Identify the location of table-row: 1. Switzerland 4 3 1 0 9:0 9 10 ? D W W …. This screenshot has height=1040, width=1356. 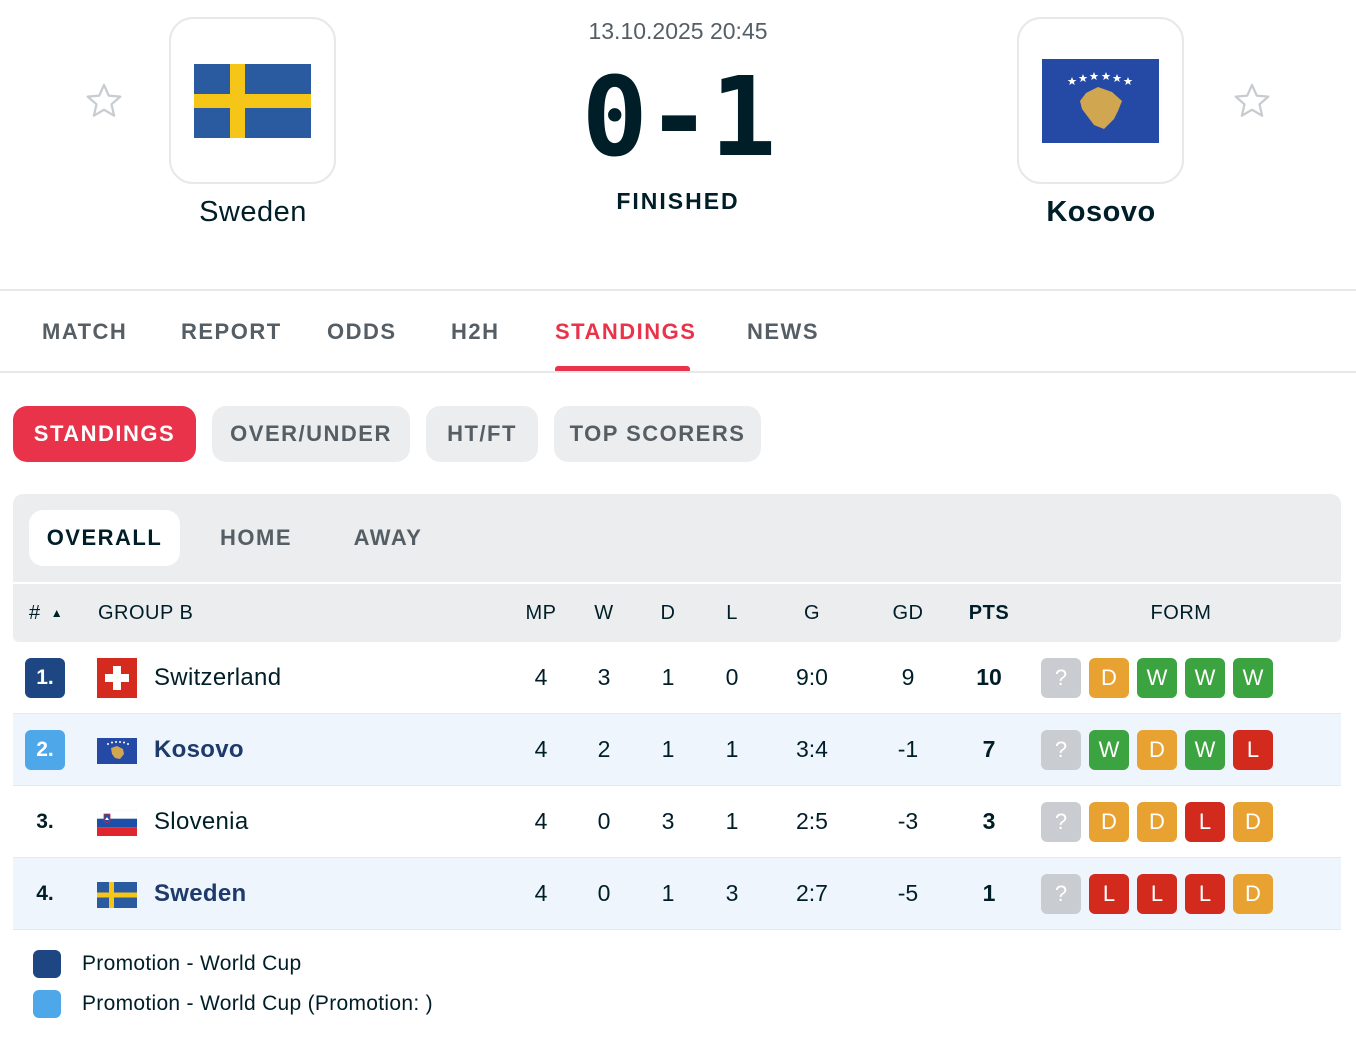
(677, 678).